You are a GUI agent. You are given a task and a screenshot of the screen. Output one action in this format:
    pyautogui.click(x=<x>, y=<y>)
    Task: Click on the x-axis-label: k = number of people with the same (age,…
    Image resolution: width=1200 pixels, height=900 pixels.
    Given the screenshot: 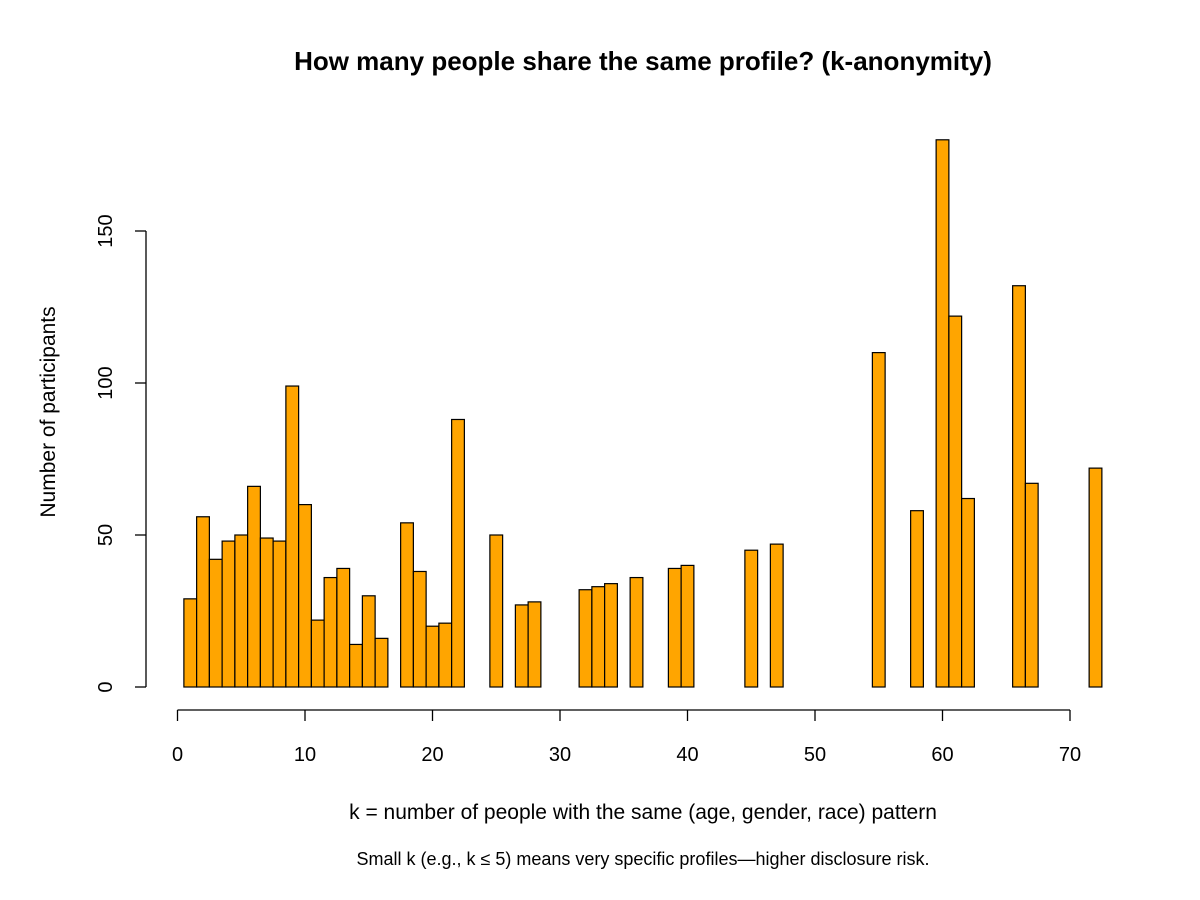 What is the action you would take?
    pyautogui.click(x=643, y=812)
    